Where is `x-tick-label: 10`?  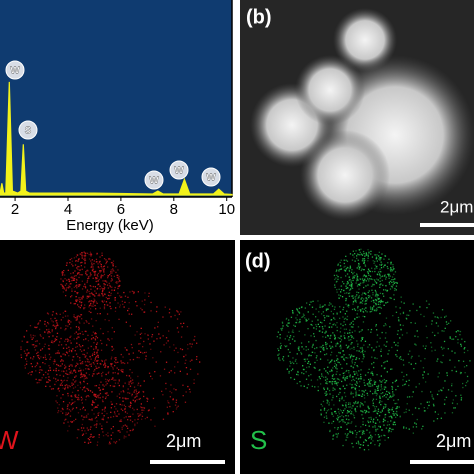
x-tick-label: 10 is located at coordinates (226, 209).